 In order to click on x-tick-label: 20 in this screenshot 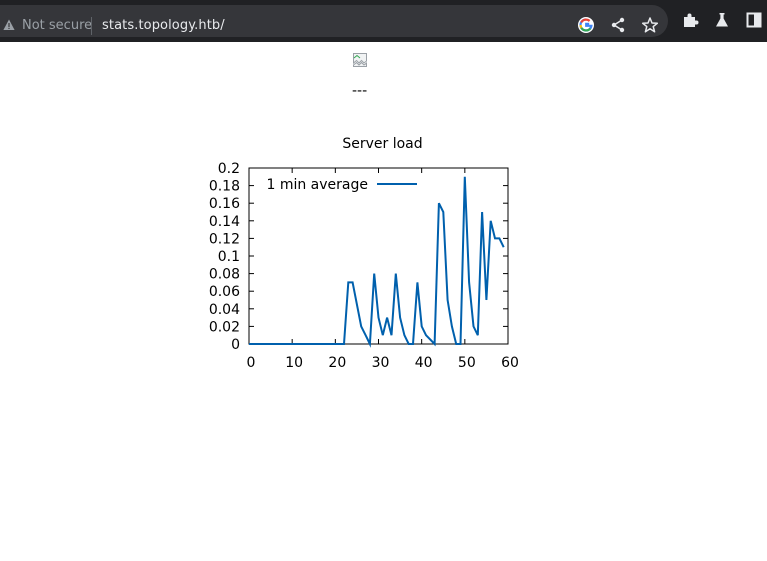, I will do `click(337, 363)`.